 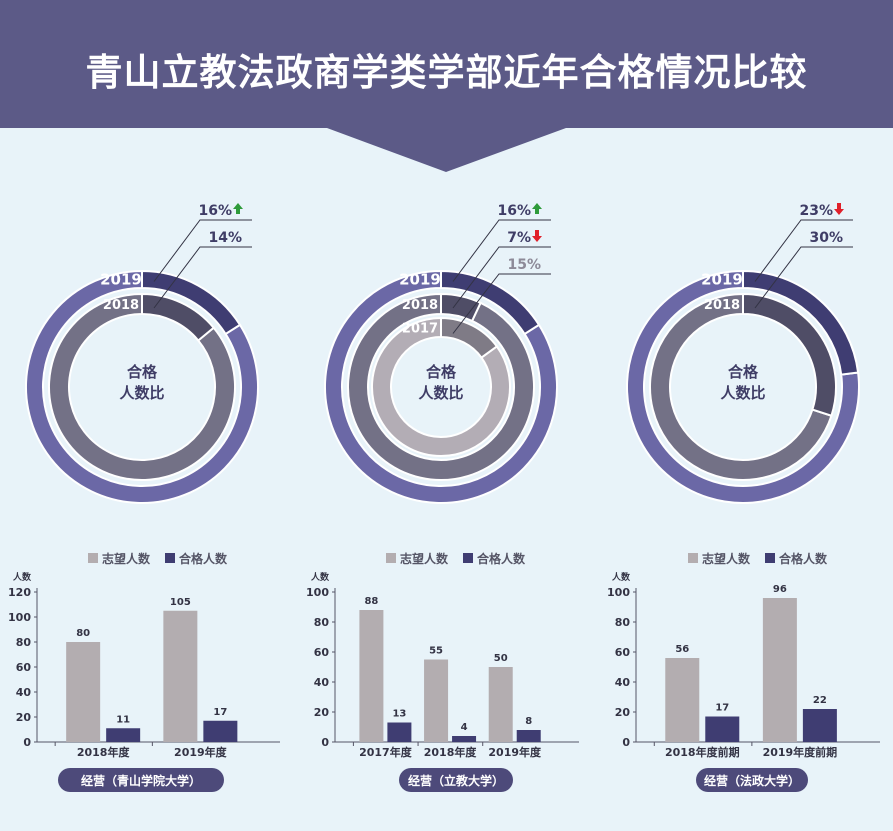 What do you see at coordinates (524, 265) in the screenshot?
I see `pct-label: 15%` at bounding box center [524, 265].